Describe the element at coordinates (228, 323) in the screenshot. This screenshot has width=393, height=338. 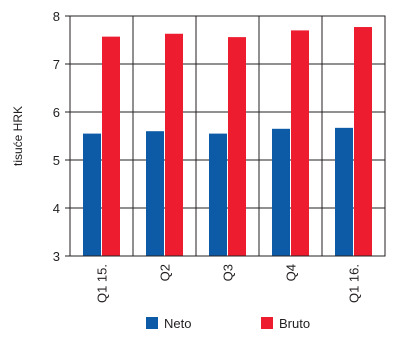
I see `legend: Neto Bruto` at that location.